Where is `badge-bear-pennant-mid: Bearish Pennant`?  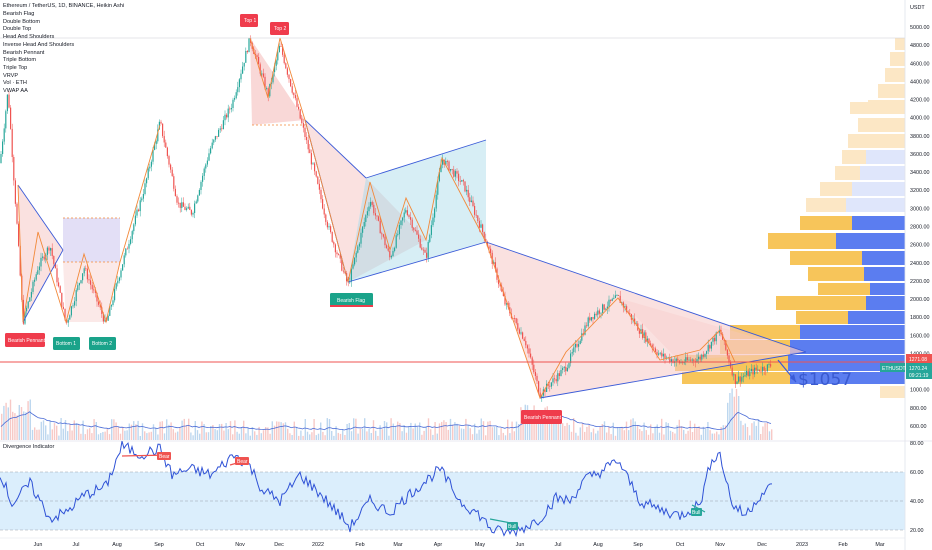 badge-bear-pennant-mid: Bearish Pennant is located at coordinates (541, 417).